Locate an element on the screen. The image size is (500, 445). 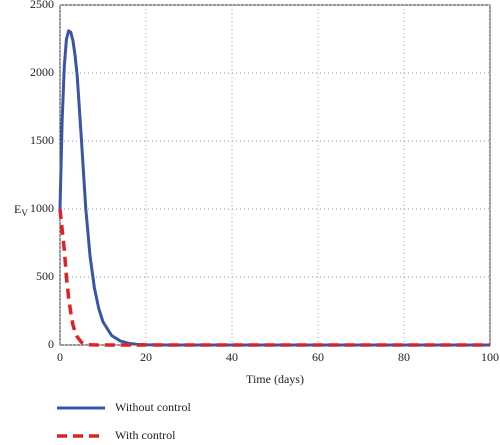
legend-label: Without control is located at coordinates (153, 407).